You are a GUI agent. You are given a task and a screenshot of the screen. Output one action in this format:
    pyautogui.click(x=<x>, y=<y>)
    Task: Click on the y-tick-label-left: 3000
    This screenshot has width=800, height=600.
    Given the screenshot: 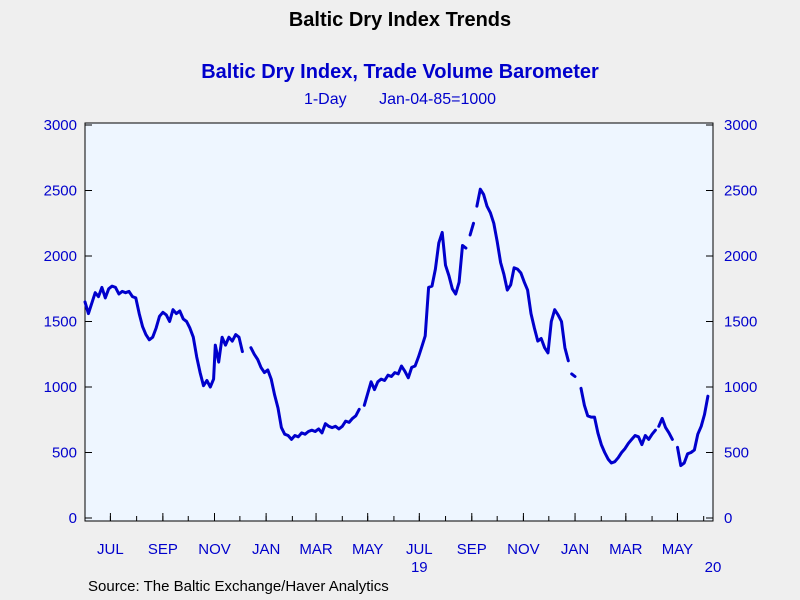 What is the action you would take?
    pyautogui.click(x=60, y=125)
    